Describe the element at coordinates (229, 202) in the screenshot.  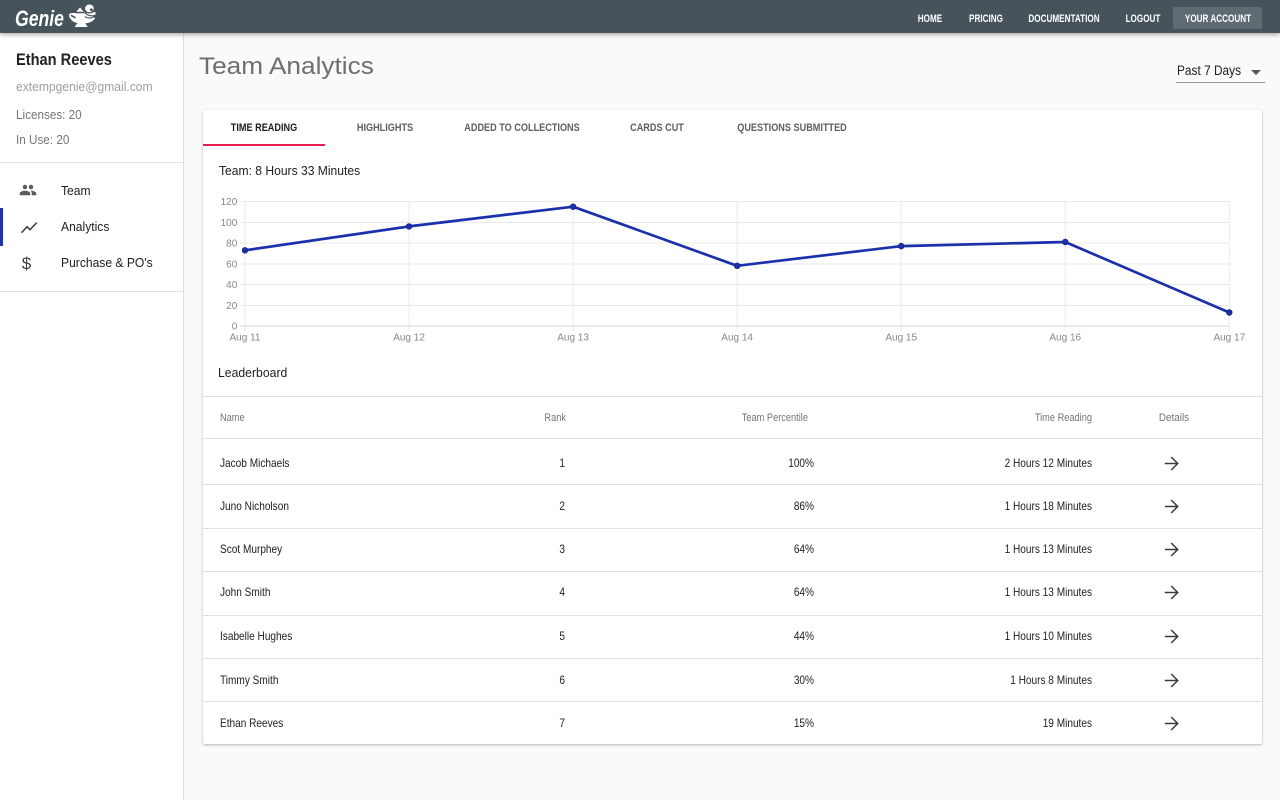
I see `svg-text: 120` at that location.